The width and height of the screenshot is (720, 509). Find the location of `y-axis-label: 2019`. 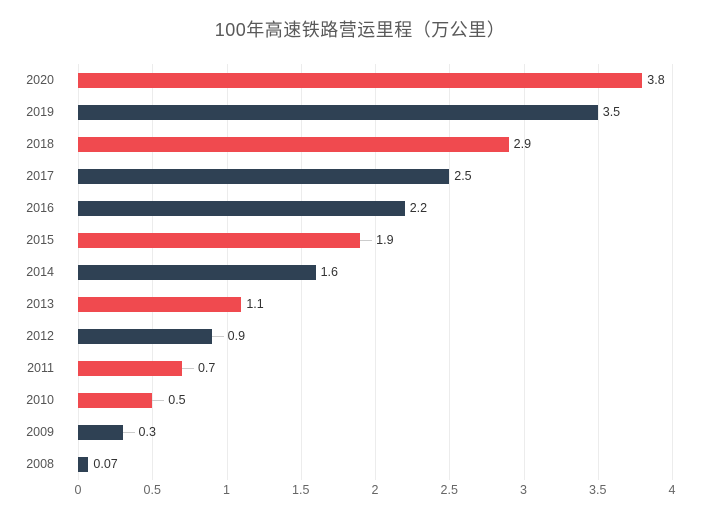

y-axis-label: 2019 is located at coordinates (40, 112).